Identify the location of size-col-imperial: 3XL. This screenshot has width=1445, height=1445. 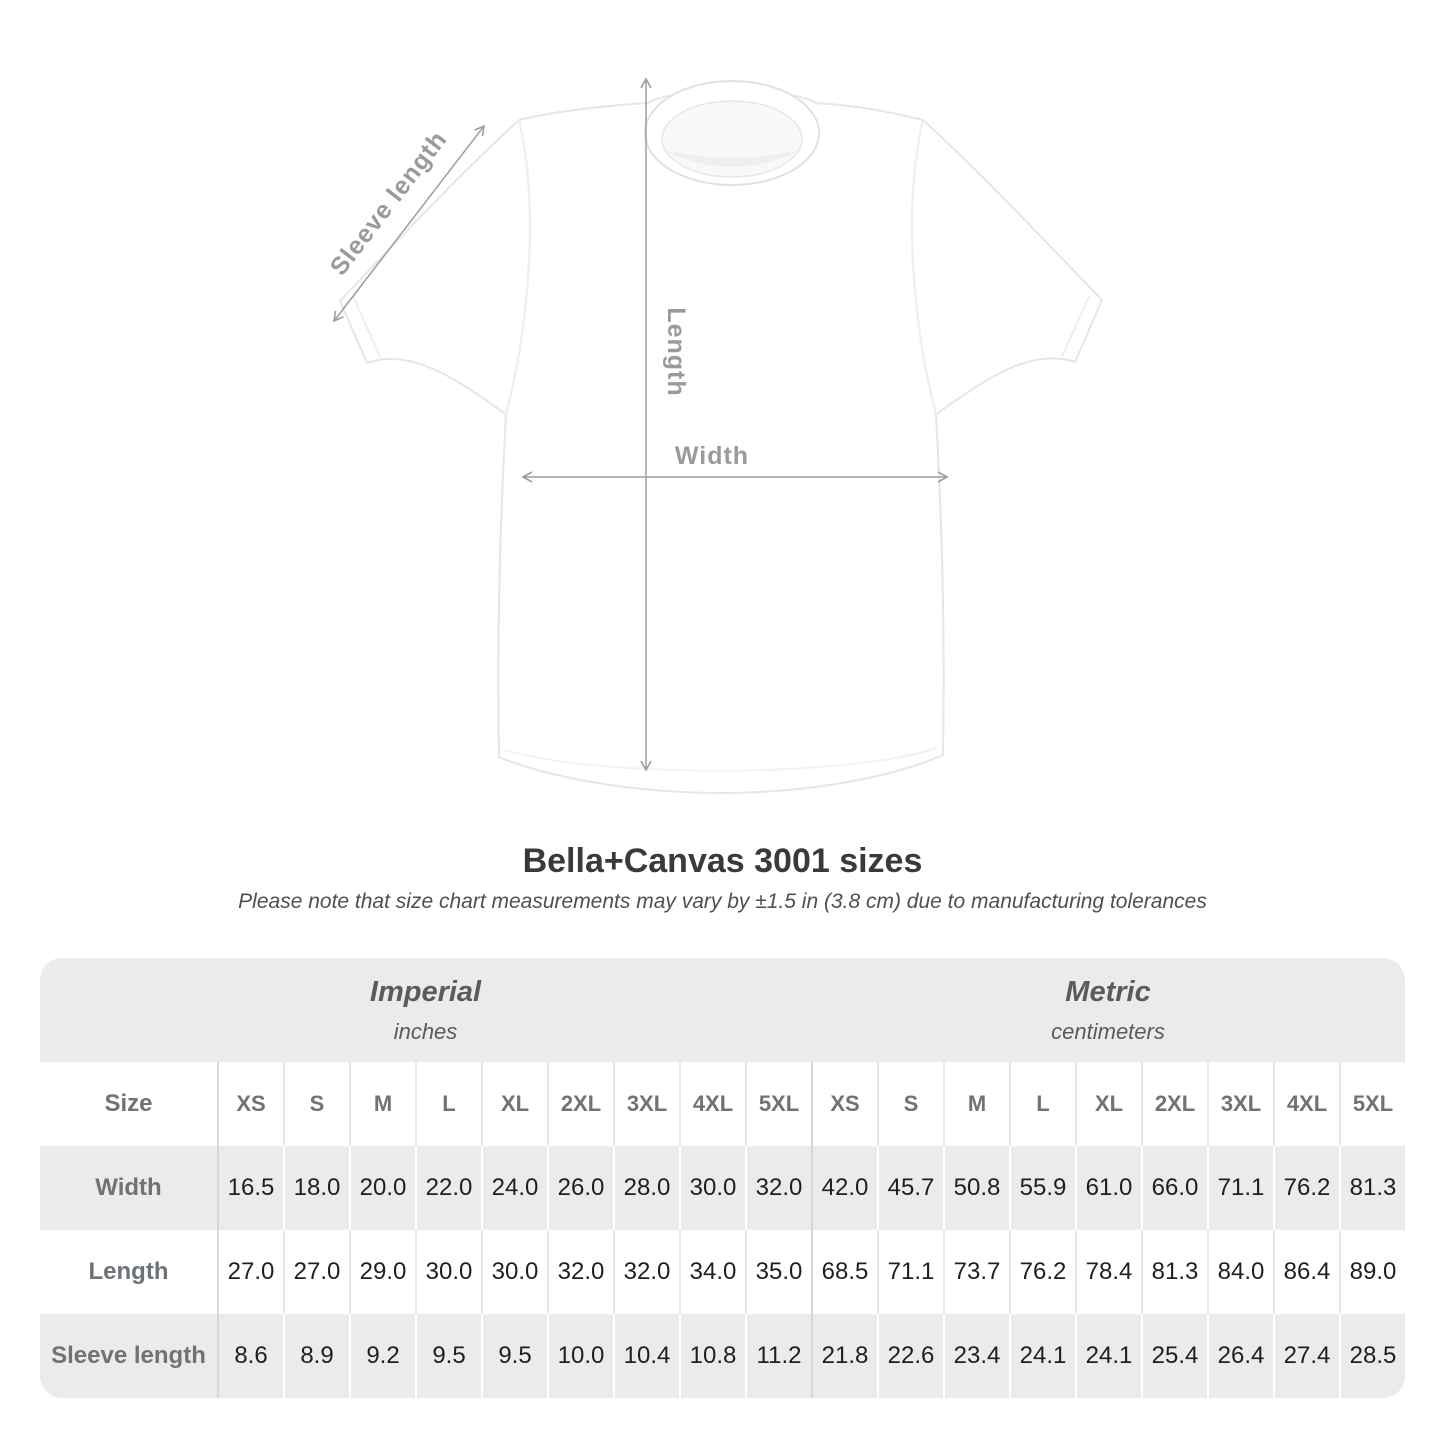
(646, 1104).